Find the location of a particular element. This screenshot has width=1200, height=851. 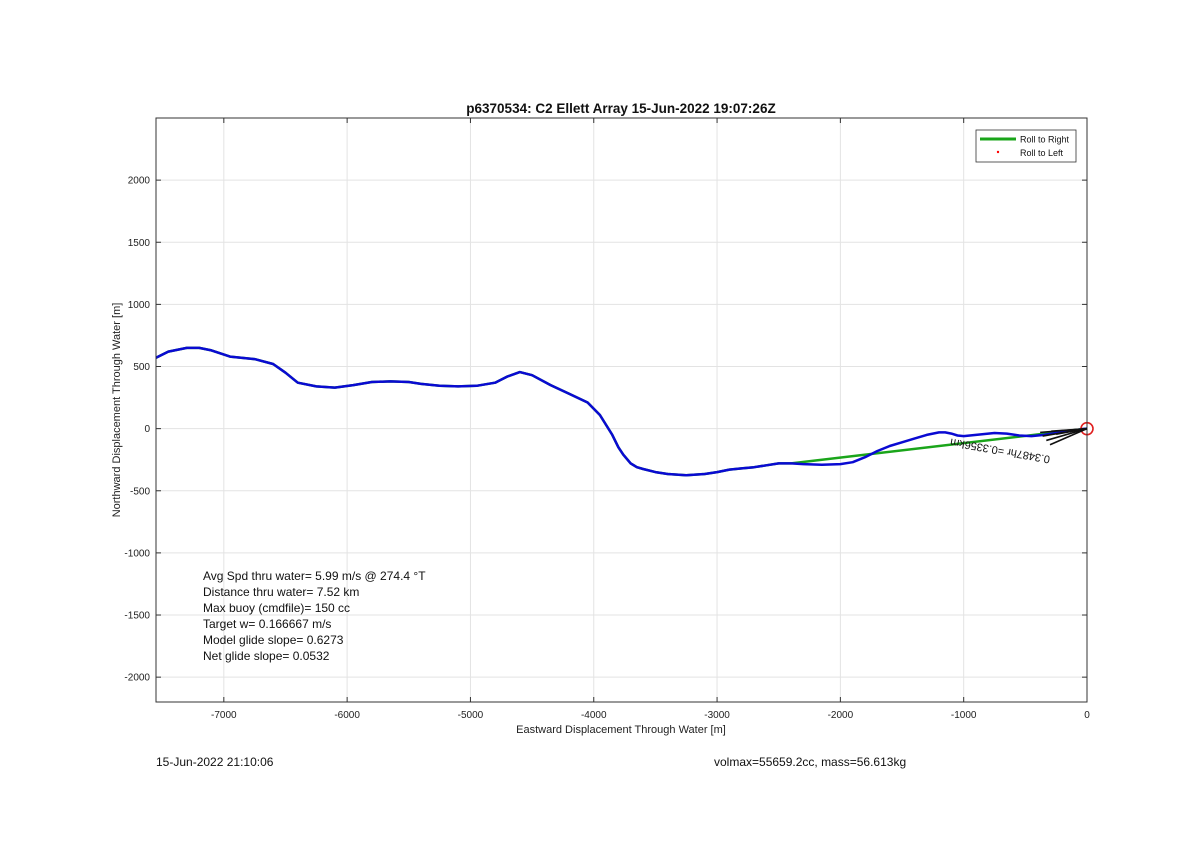

x-tick-label: 0 is located at coordinates (1087, 715).